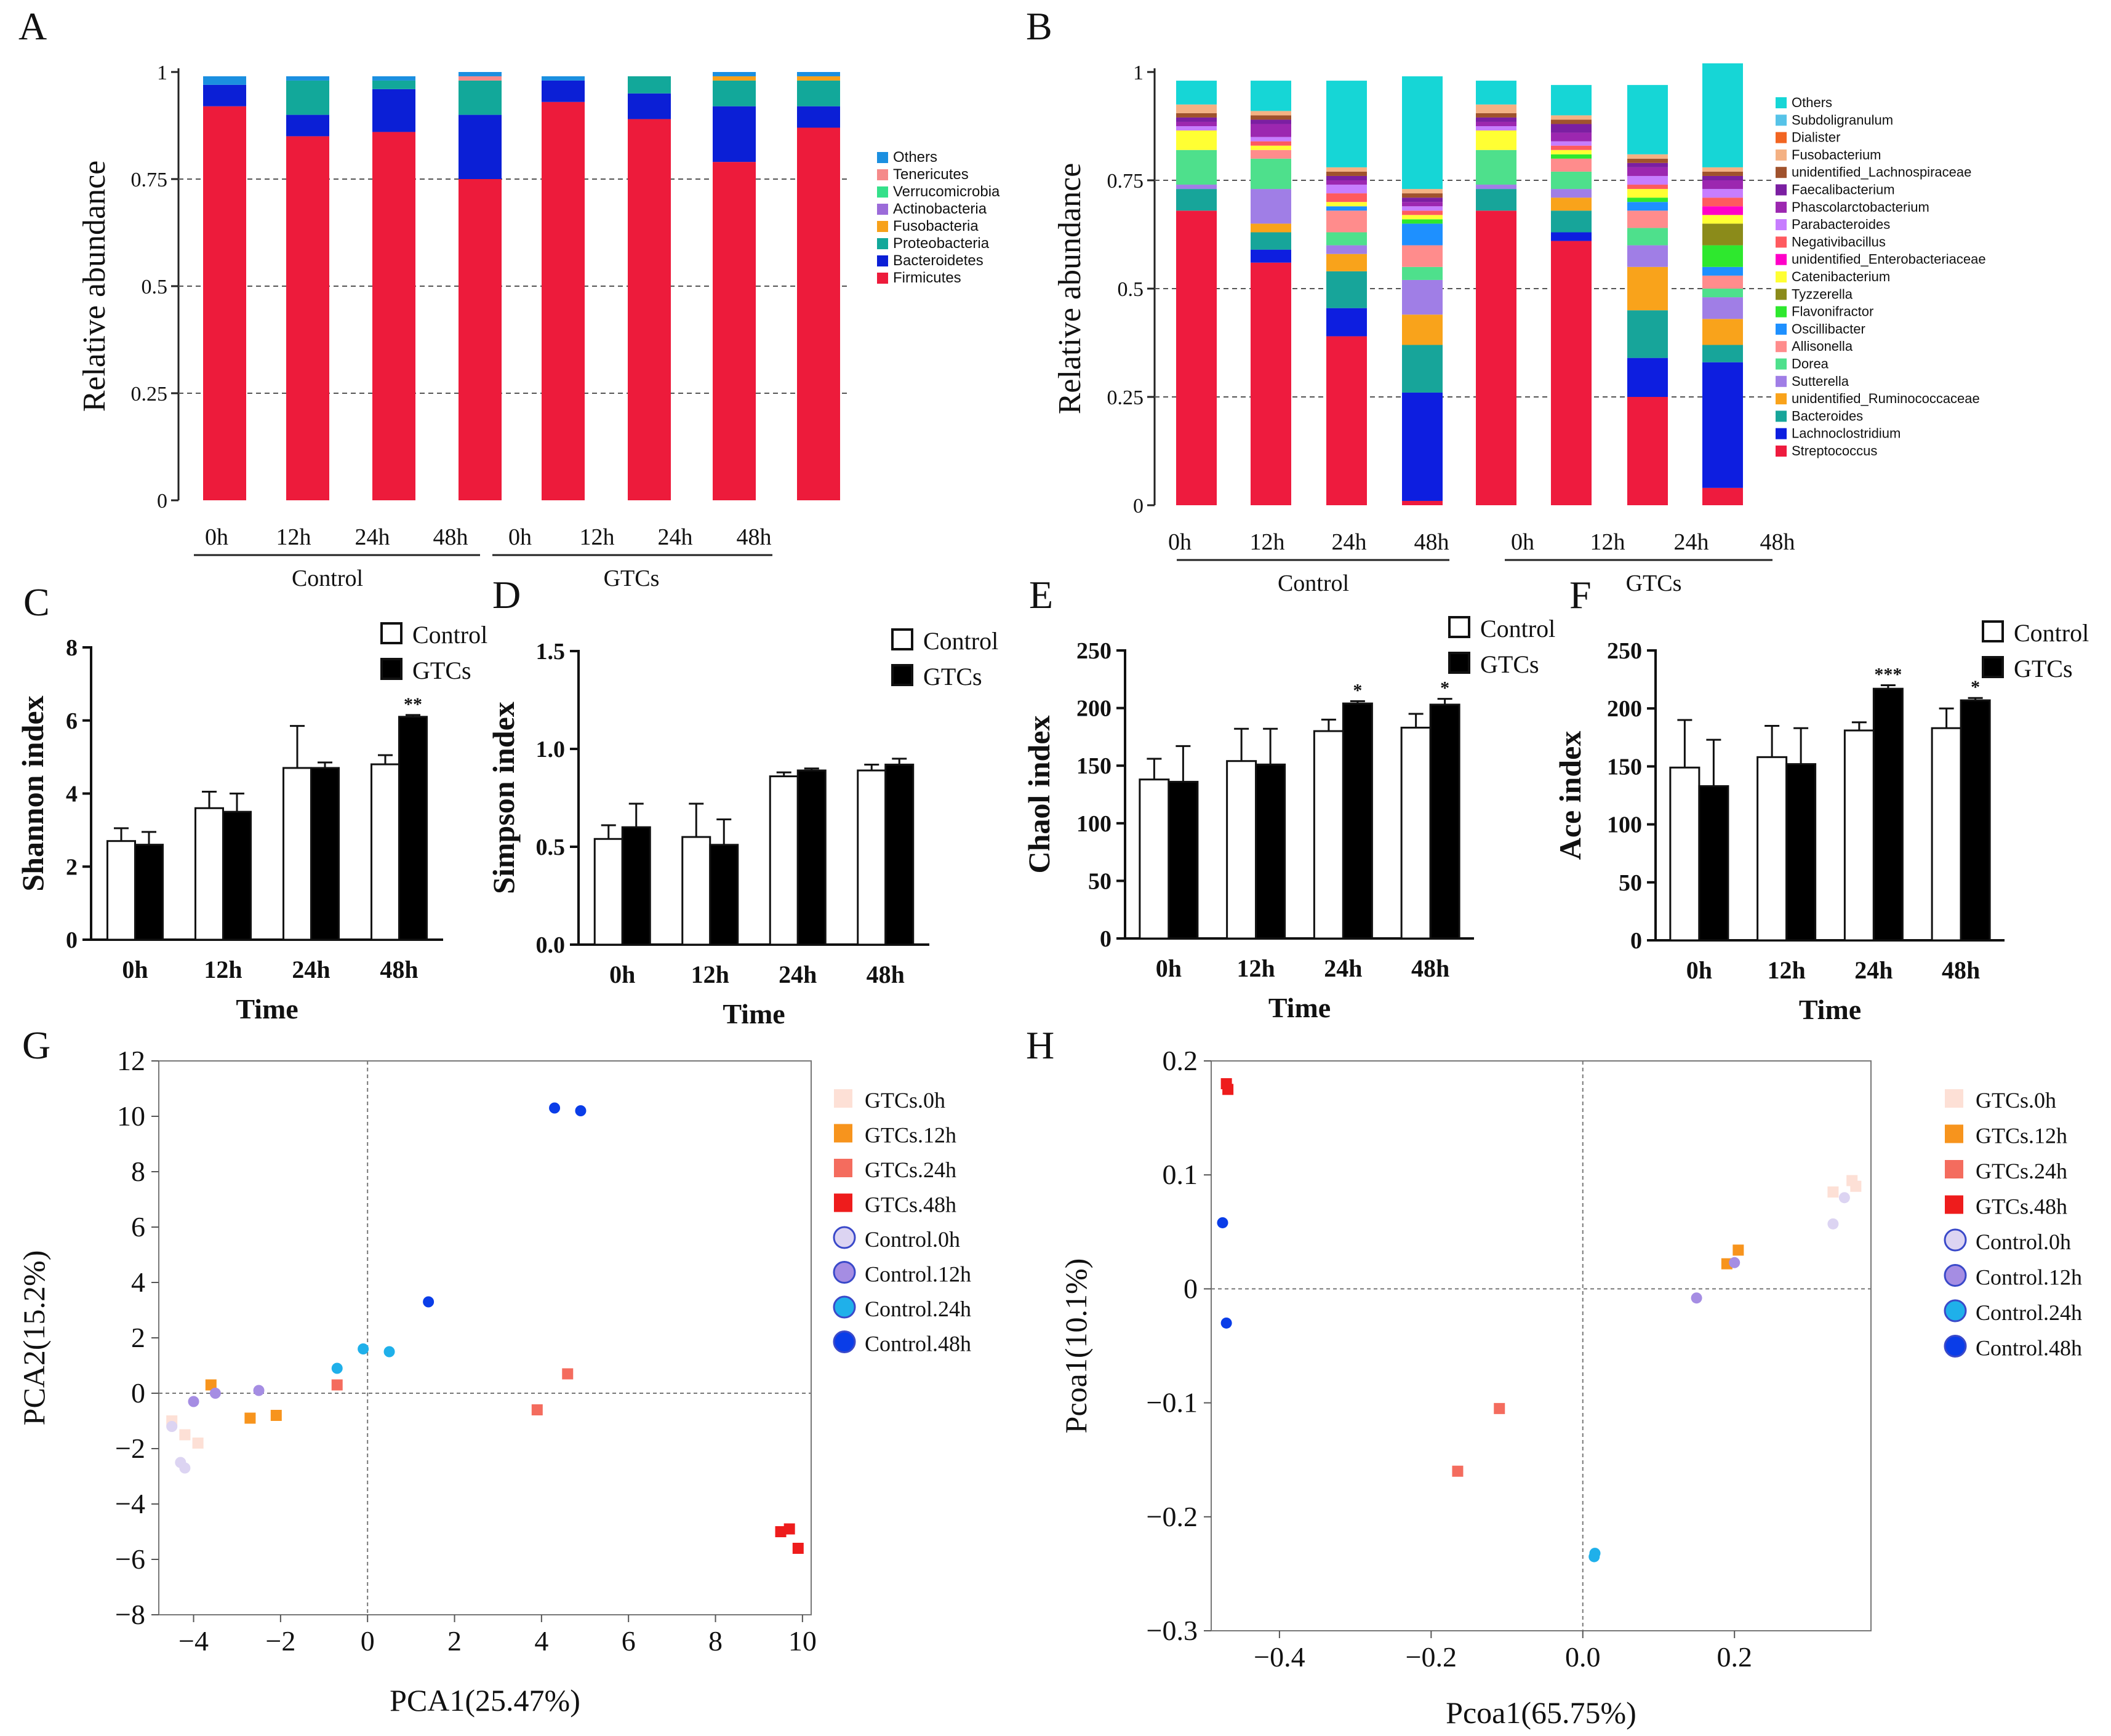 The image size is (2111, 1736). I want to click on bar-segment-firmicutes, so click(818, 314).